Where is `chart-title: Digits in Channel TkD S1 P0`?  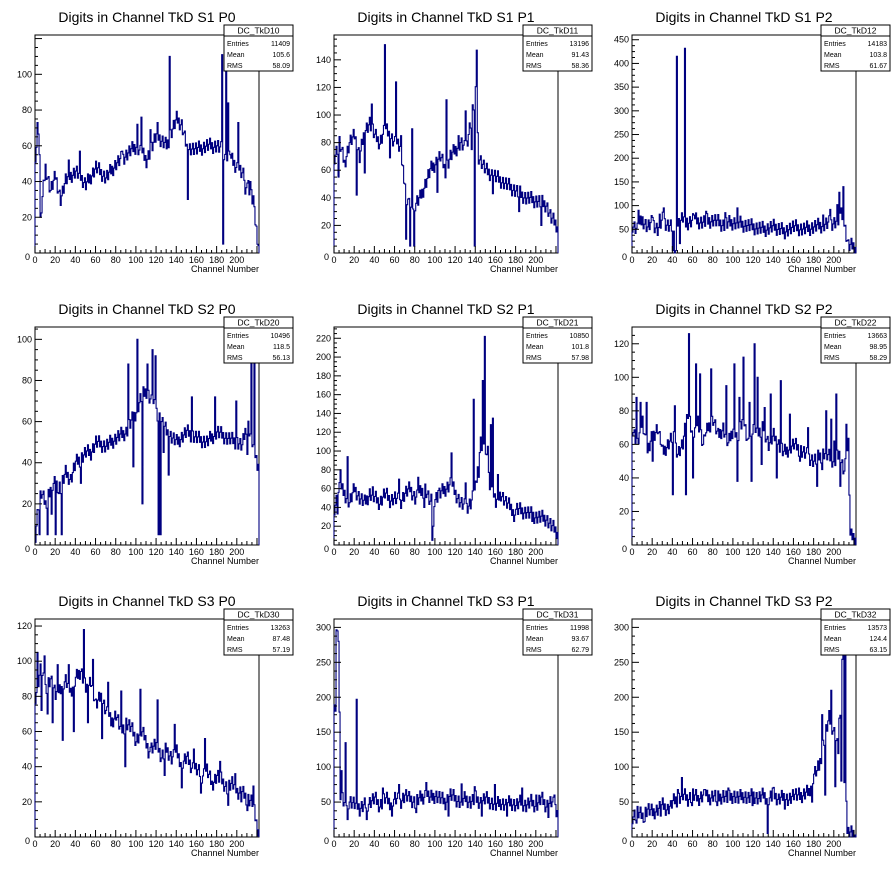 chart-title: Digits in Channel TkD S1 P0 is located at coordinates (146, 17).